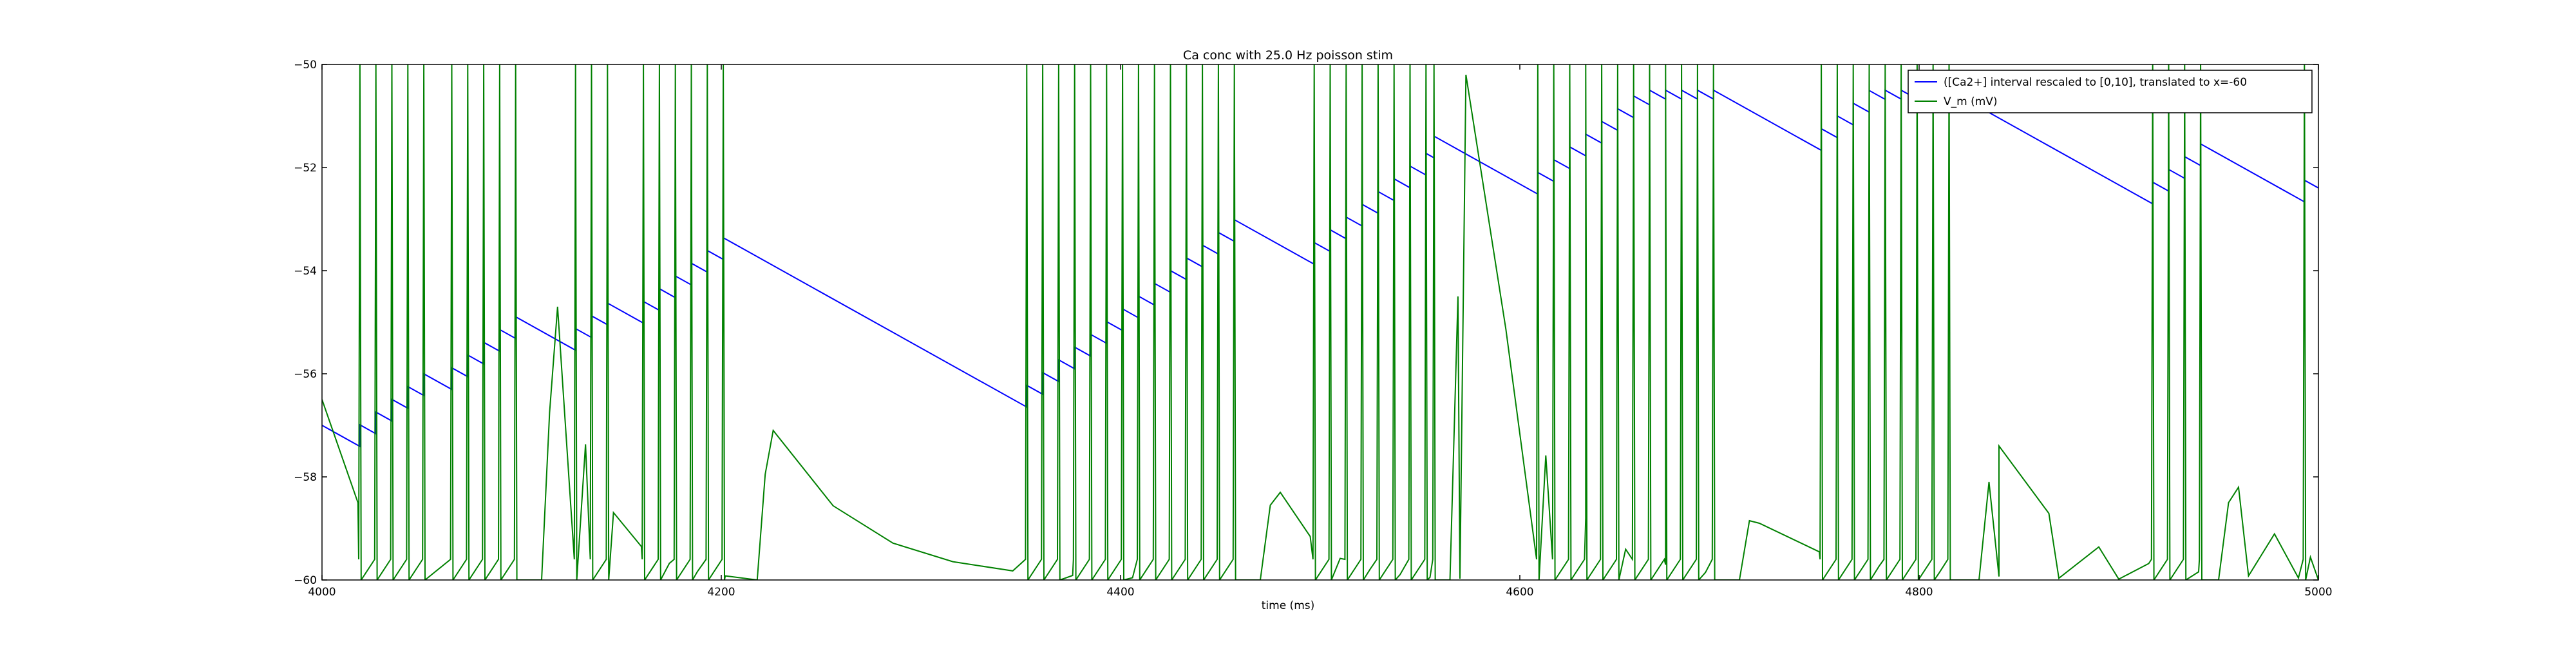 Image resolution: width=2576 pixels, height=647 pixels. I want to click on legend-box, so click(2110, 91).